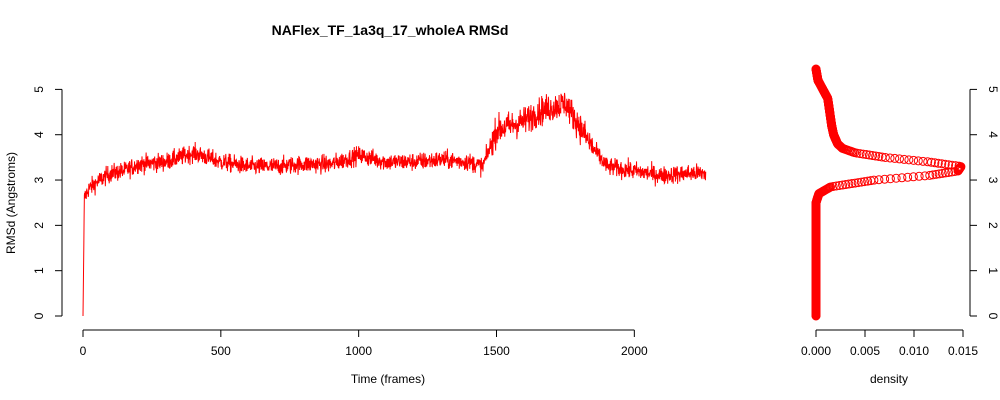  Describe the element at coordinates (889, 379) in the screenshot. I see `density-x-axis-label: density` at that location.